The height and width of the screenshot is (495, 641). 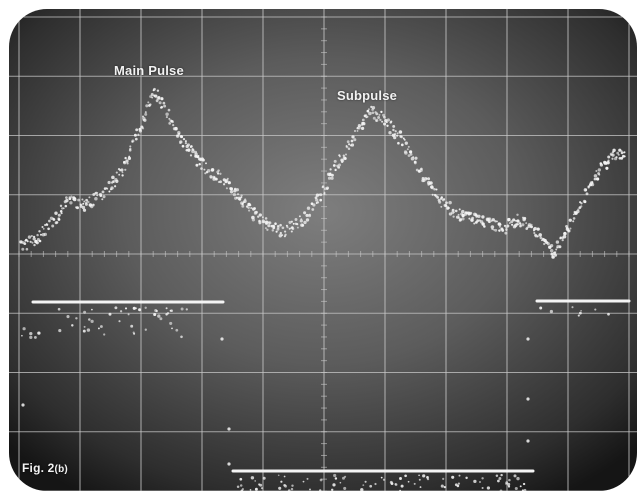 What do you see at coordinates (45, 468) in the screenshot?
I see `figure-caption: Fig. 2(b)` at bounding box center [45, 468].